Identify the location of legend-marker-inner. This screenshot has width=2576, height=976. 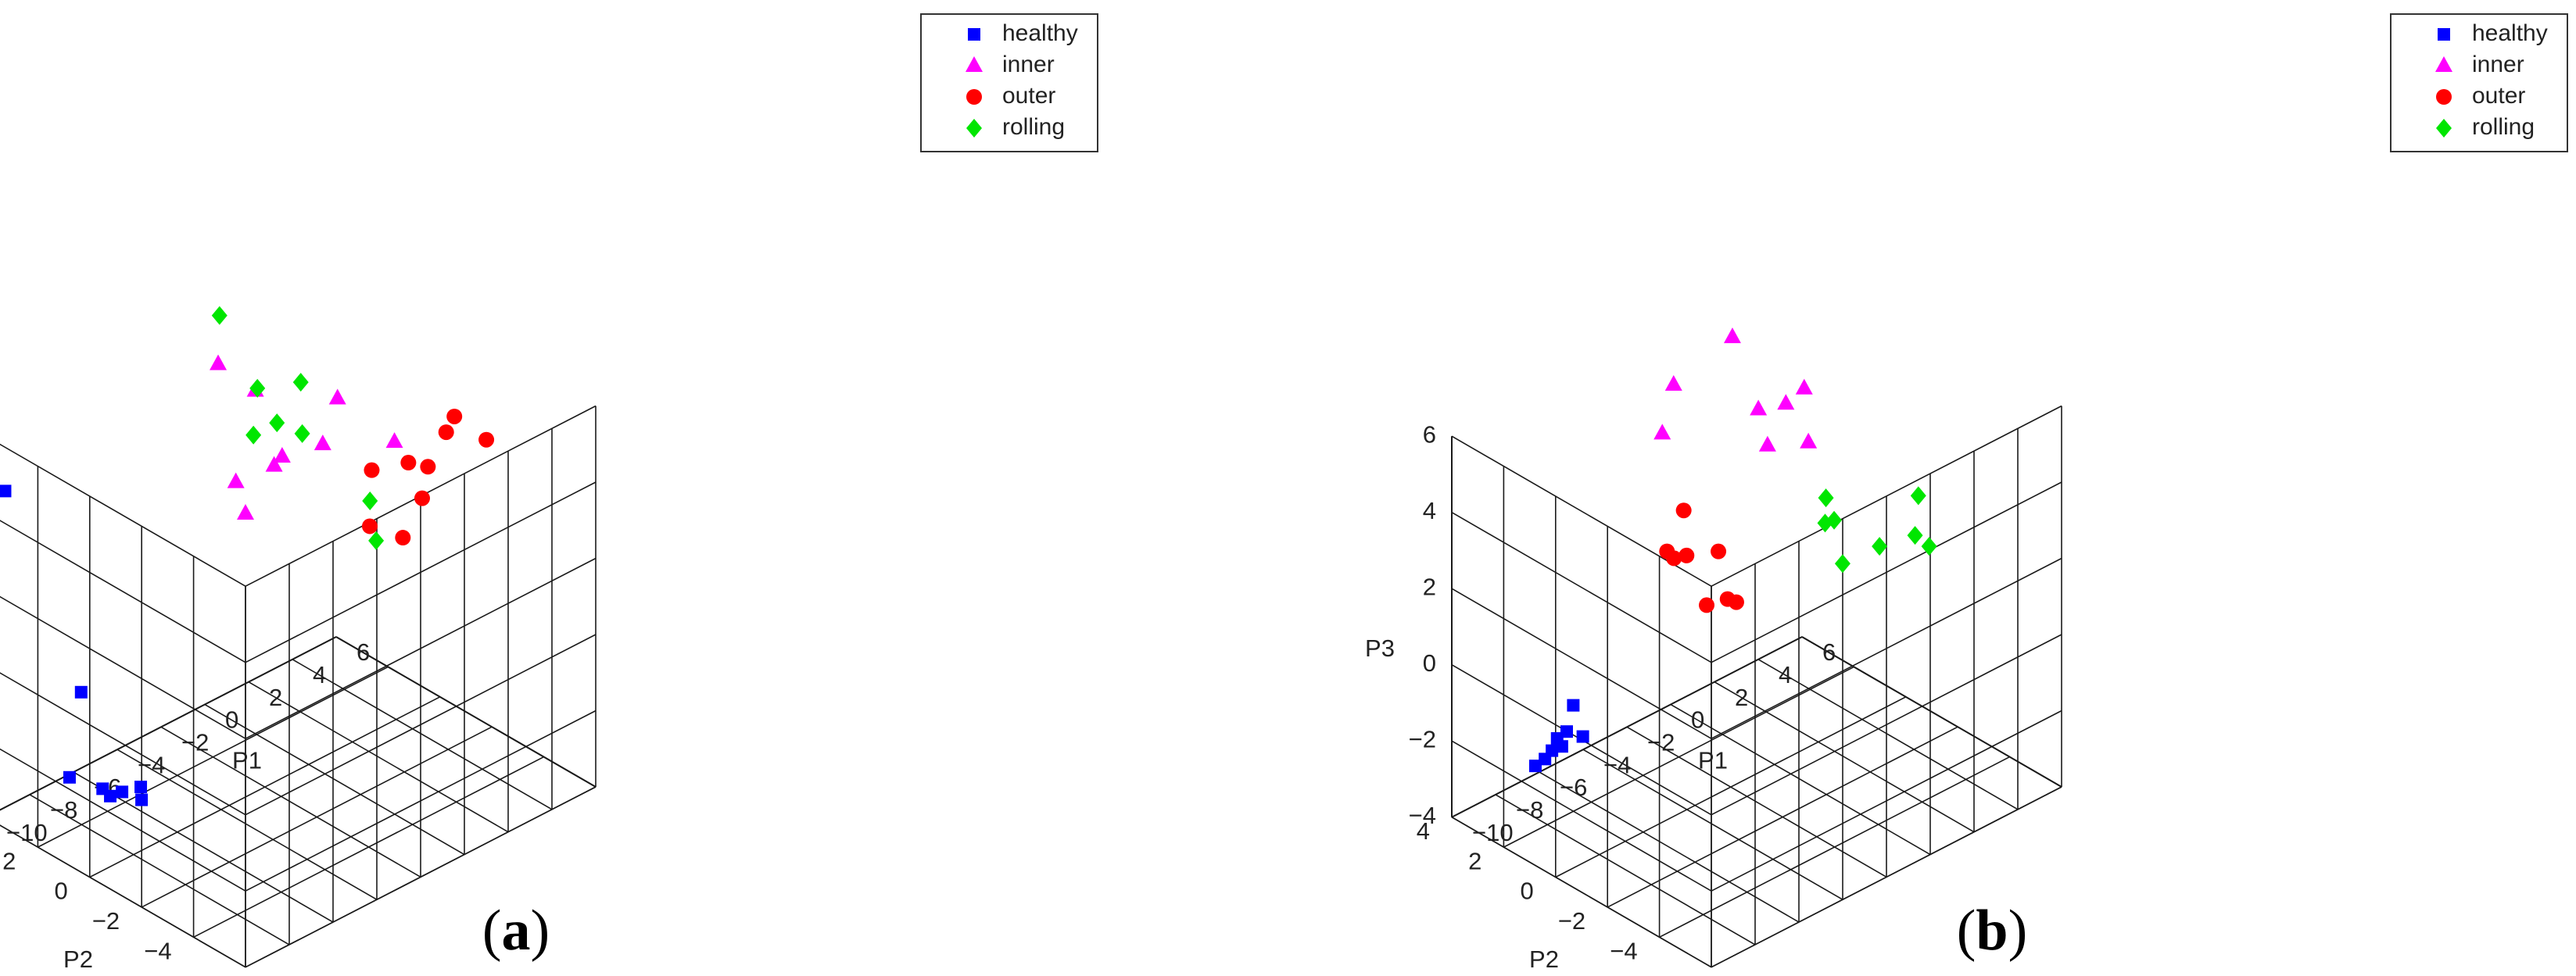
(974, 64).